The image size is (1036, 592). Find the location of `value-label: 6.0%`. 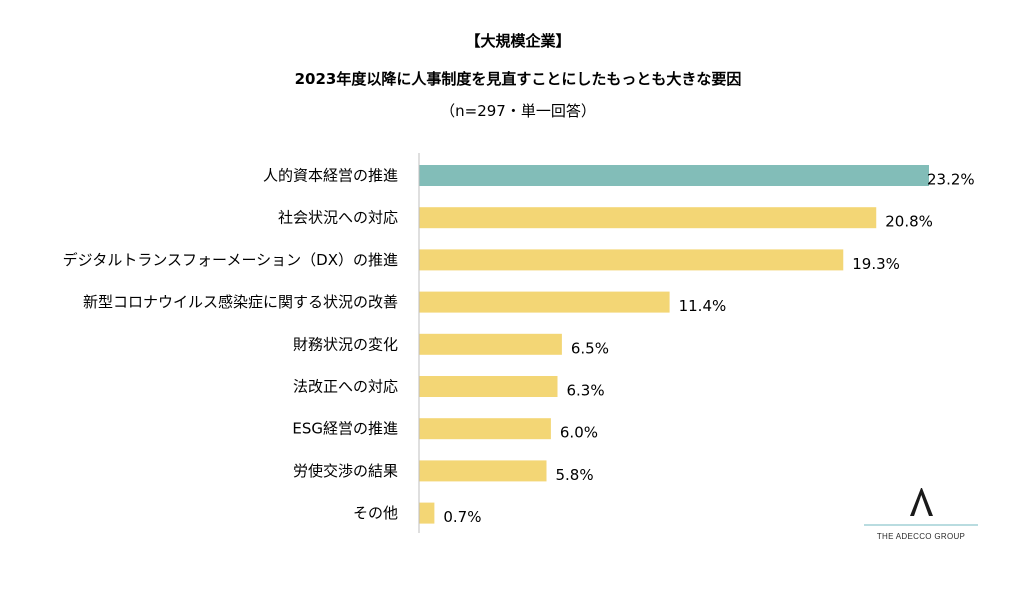

value-label: 6.0% is located at coordinates (579, 433).